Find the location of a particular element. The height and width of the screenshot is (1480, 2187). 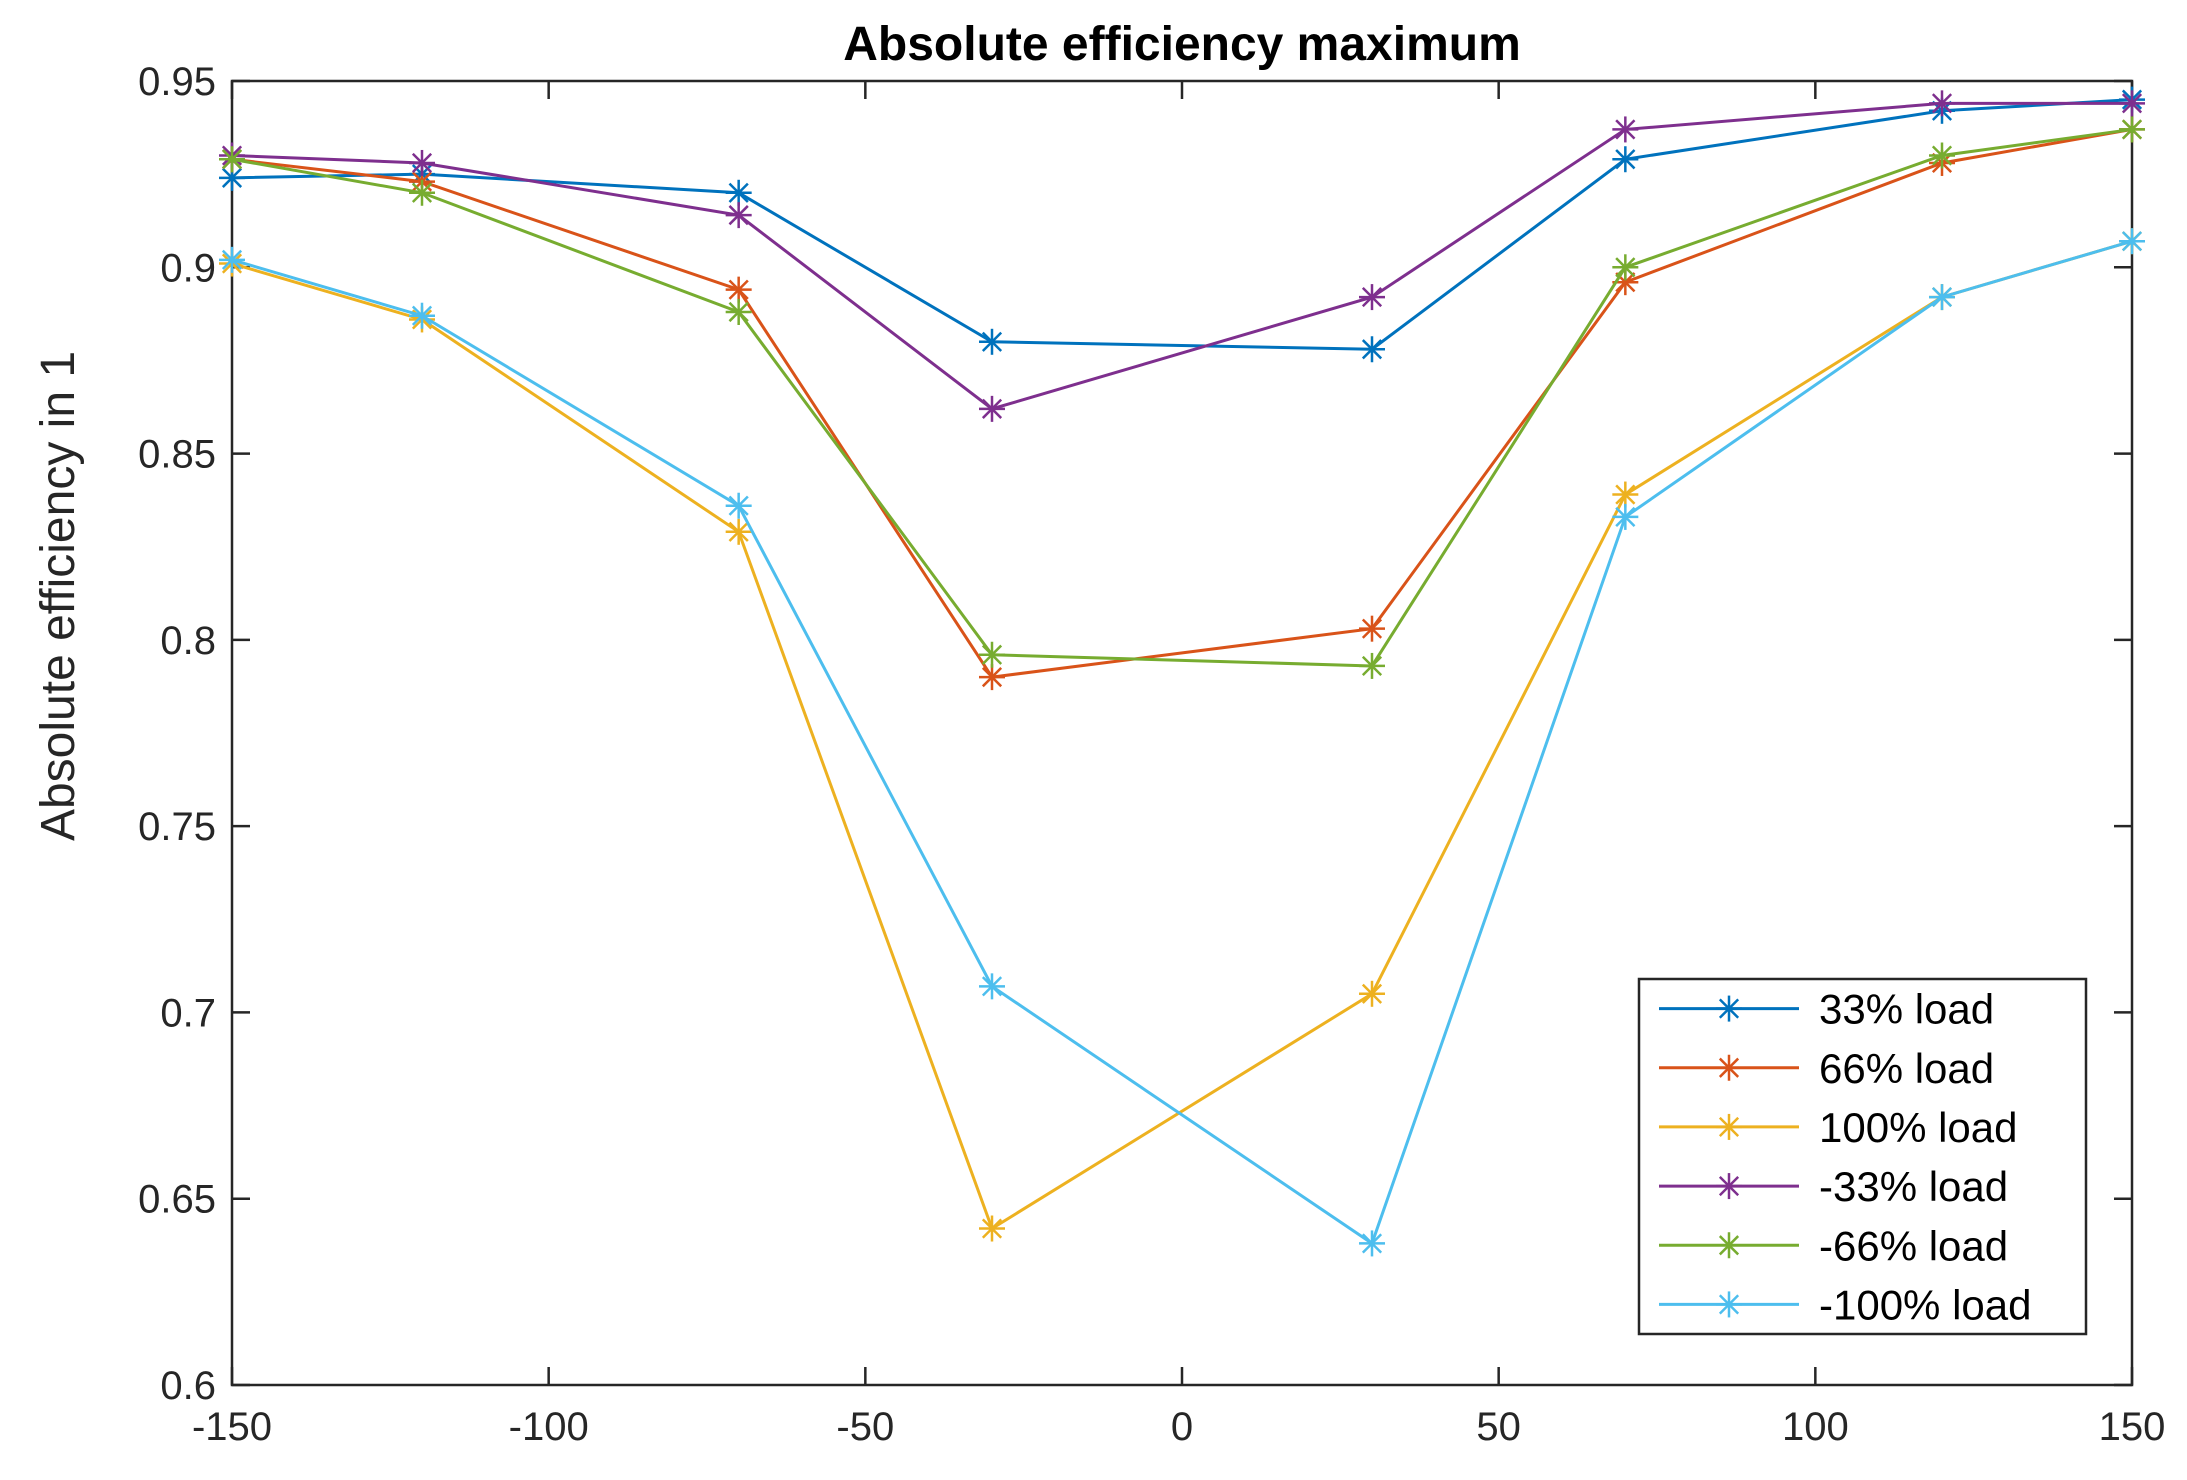

x-tick-label: -100 is located at coordinates (549, 1427).